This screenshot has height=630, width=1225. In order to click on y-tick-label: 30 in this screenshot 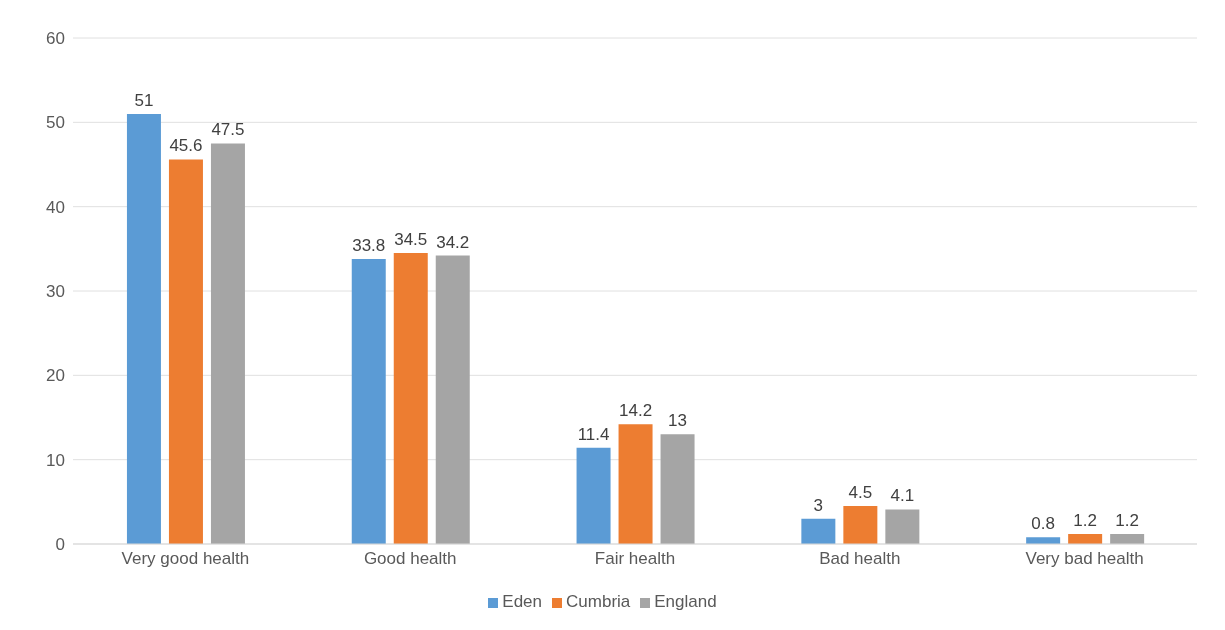, I will do `click(55, 292)`.